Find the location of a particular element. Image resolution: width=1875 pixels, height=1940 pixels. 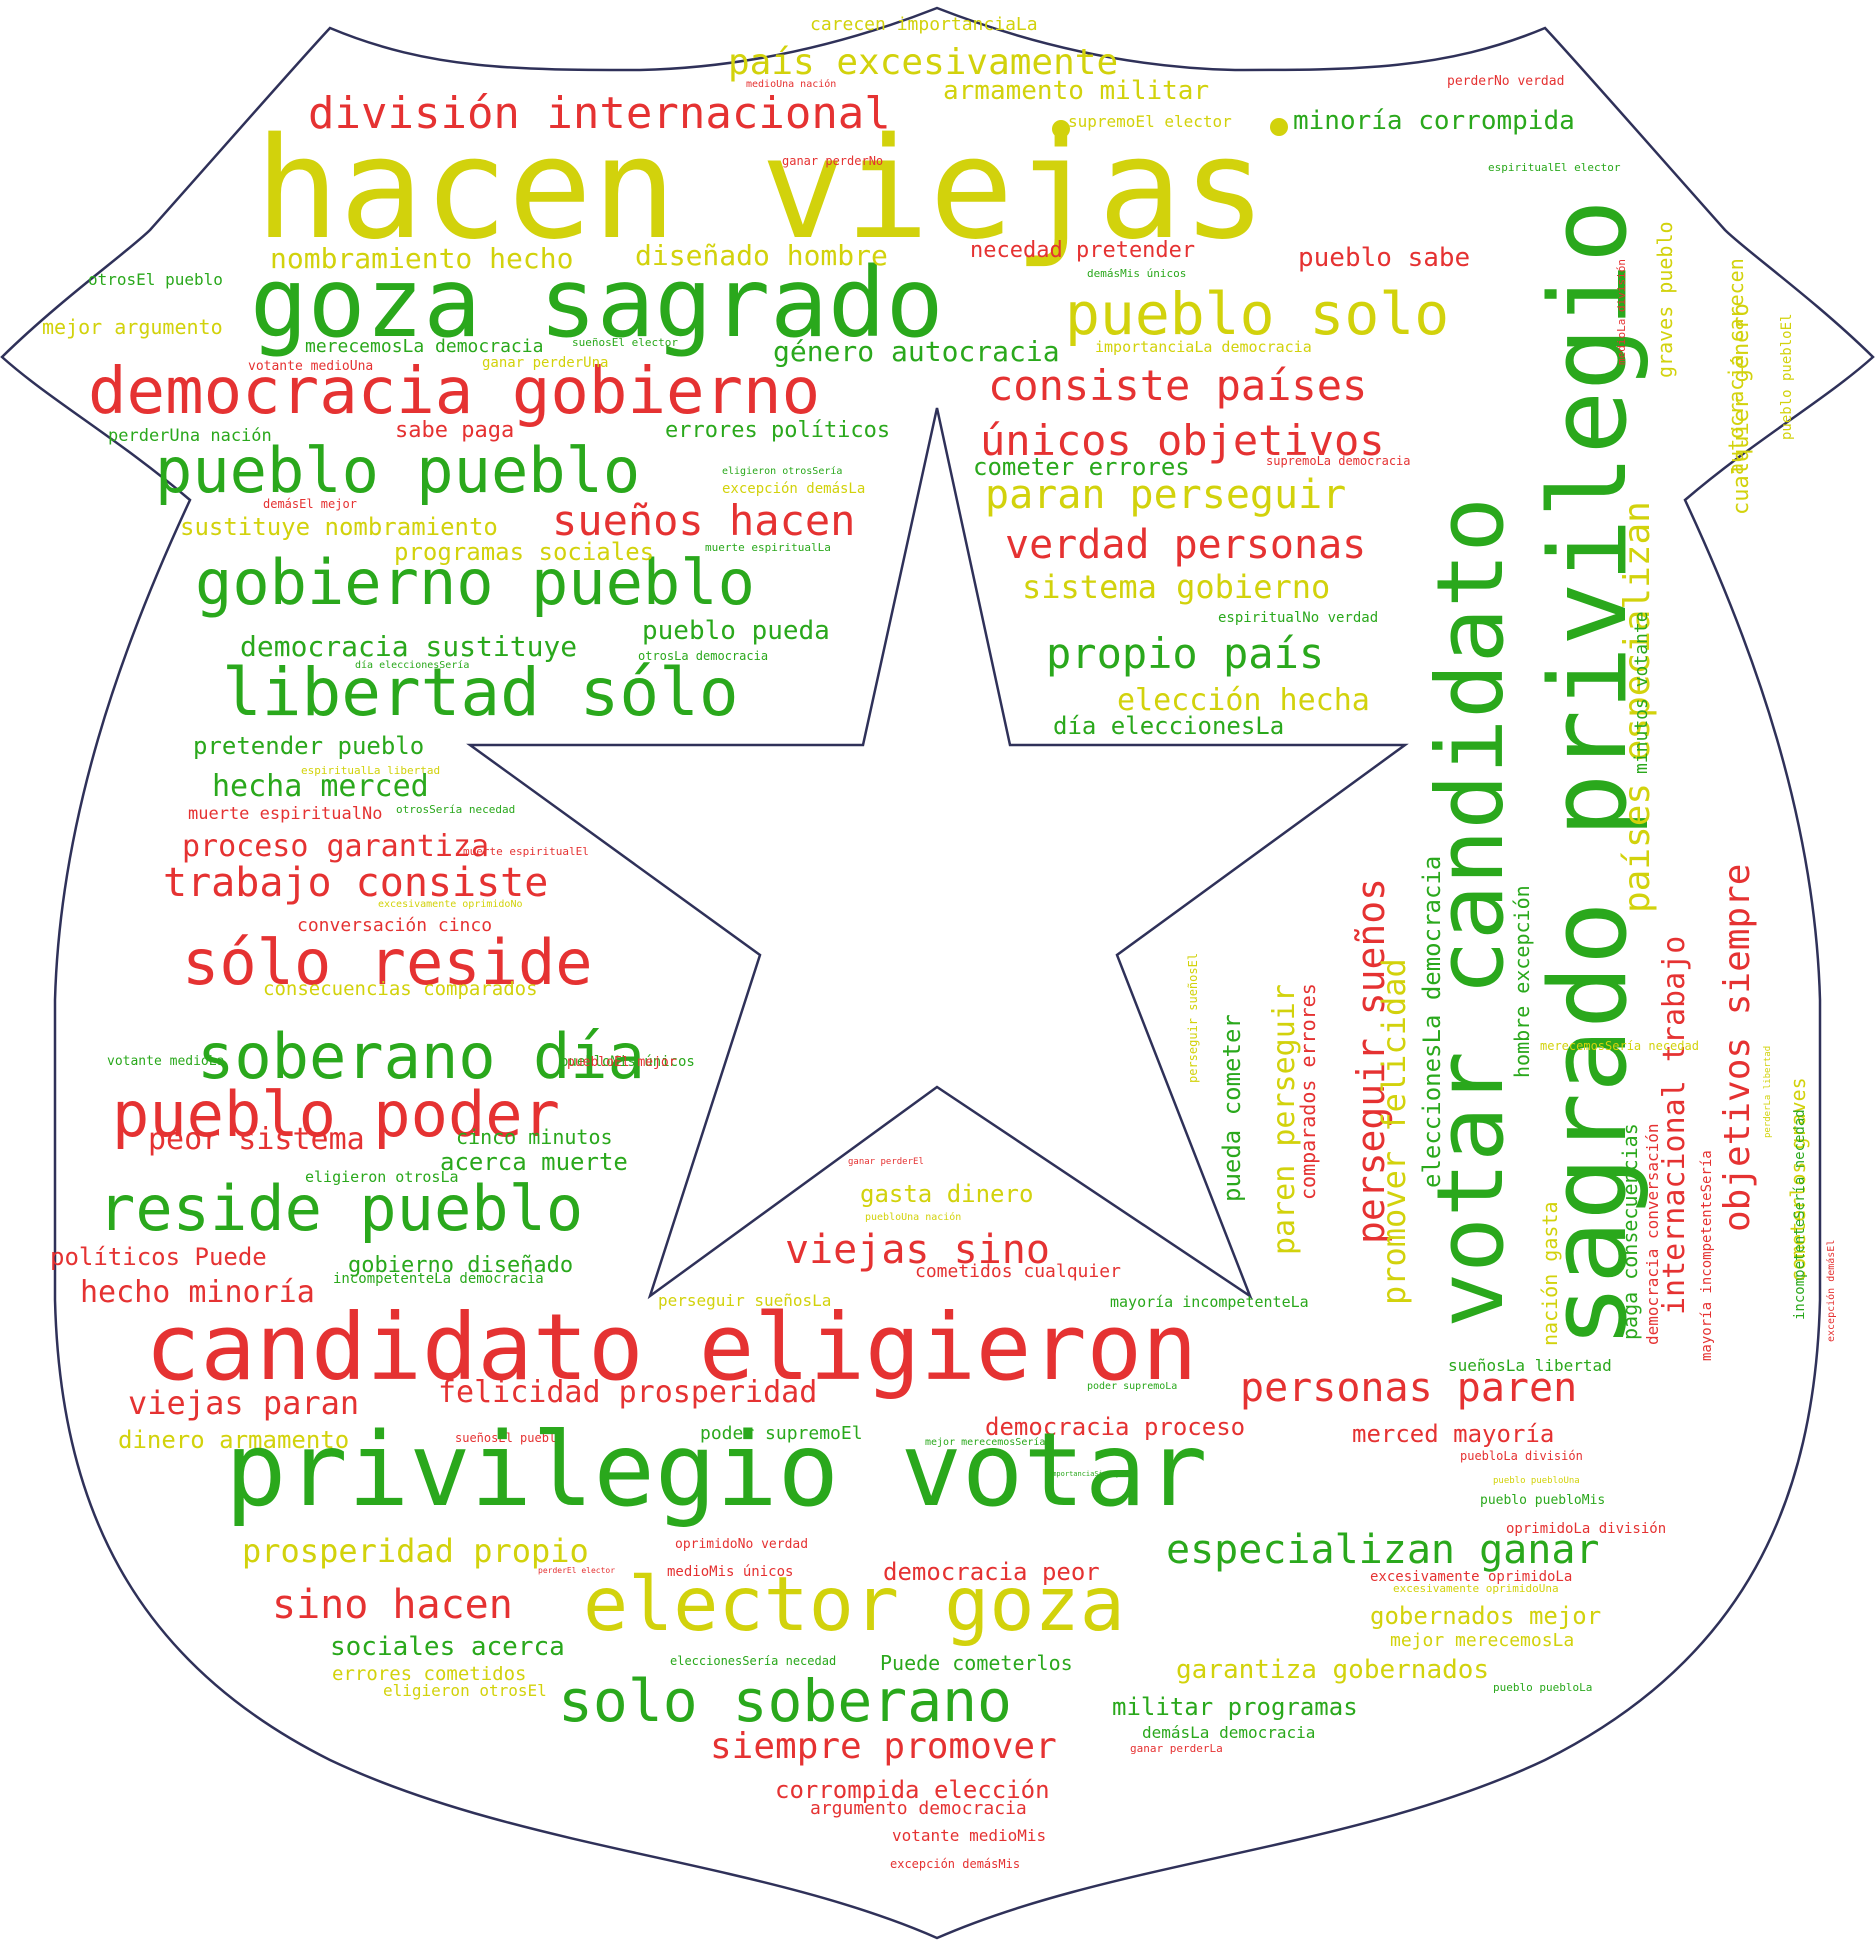

cloud-word: país excesivamente is located at coordinates (923, 62).